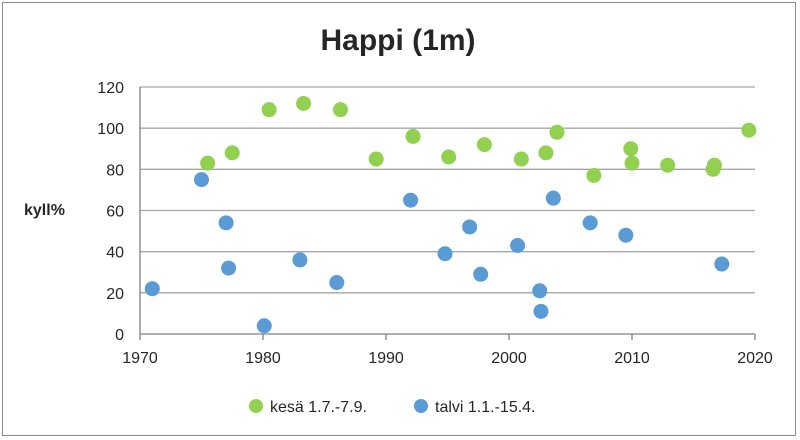 The width and height of the screenshot is (800, 440). What do you see at coordinates (318, 407) in the screenshot?
I see `legend-label-kesa: kesä 1.7.-7.9.` at bounding box center [318, 407].